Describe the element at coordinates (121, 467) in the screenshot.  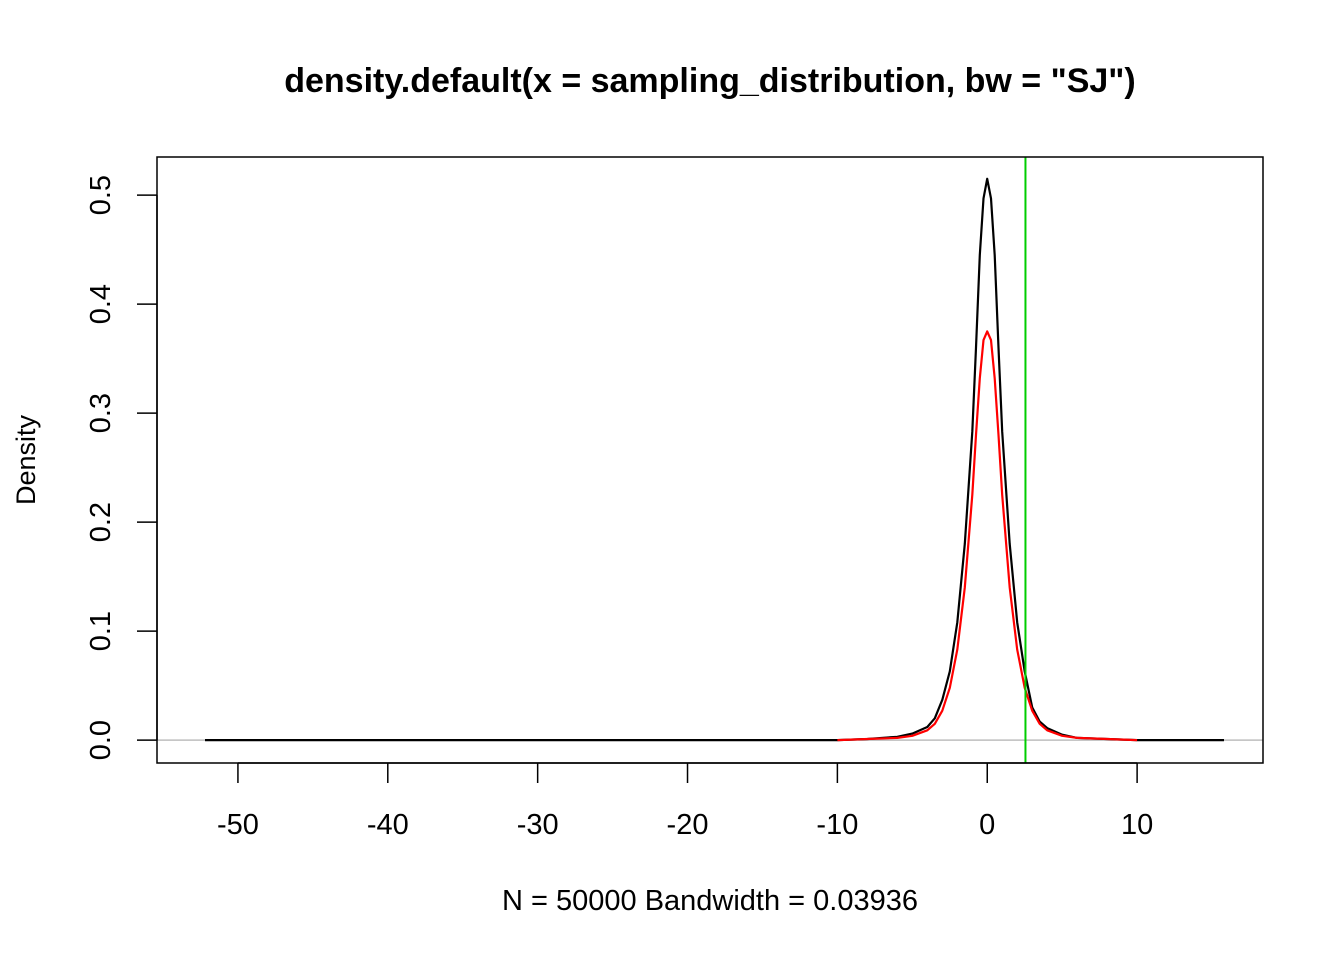
I see `y-axis: 0.0 0.1 0.2 0.3 0.4 0.5` at that location.